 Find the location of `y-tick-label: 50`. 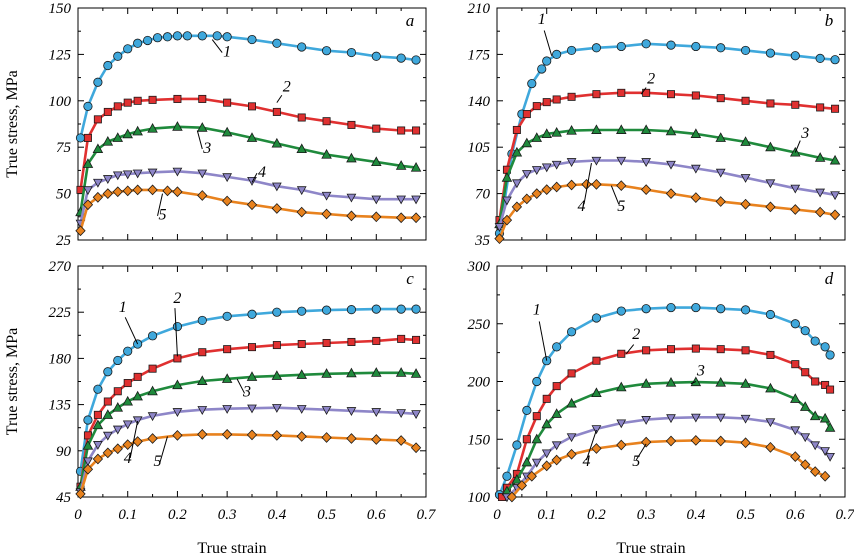

y-tick-label: 50 is located at coordinates (64, 195).